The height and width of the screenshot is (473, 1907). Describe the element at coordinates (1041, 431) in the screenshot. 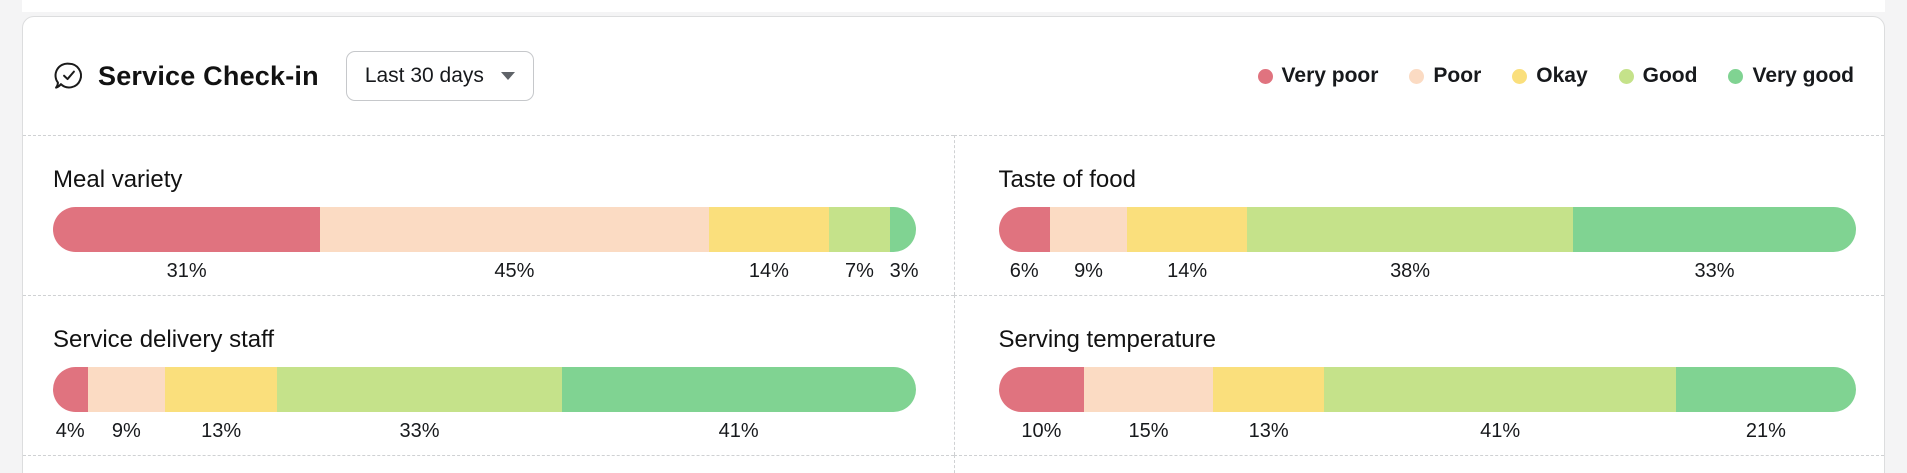

I see `segment-percentage-label: 10%` at that location.